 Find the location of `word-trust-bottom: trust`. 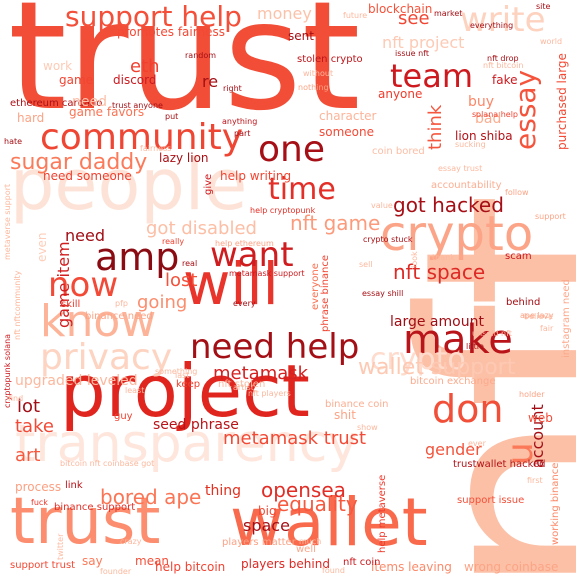

word-trust-bottom: trust is located at coordinates (85, 522).